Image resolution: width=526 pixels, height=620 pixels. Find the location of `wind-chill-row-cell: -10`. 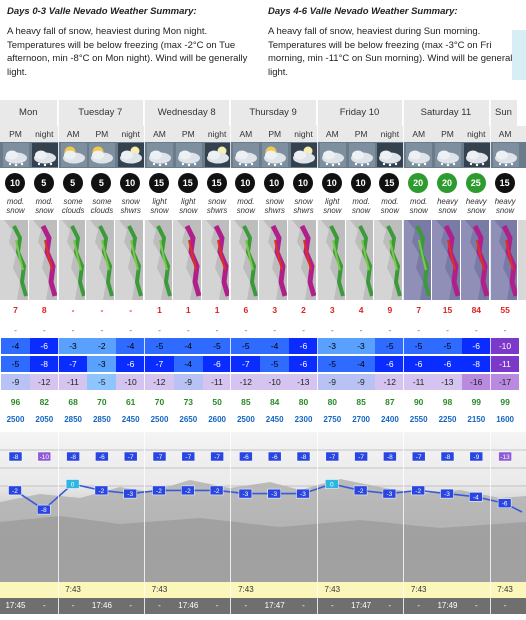

wind-chill-row-cell: -10 is located at coordinates (274, 382).